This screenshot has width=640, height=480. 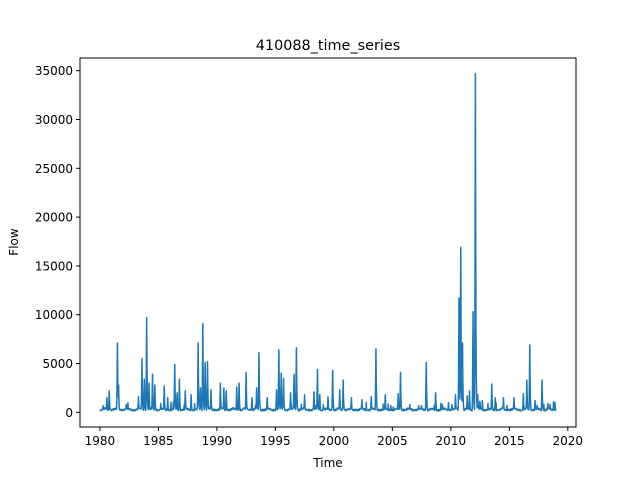 What do you see at coordinates (334, 441) in the screenshot?
I see `x-tick-label: 2000` at bounding box center [334, 441].